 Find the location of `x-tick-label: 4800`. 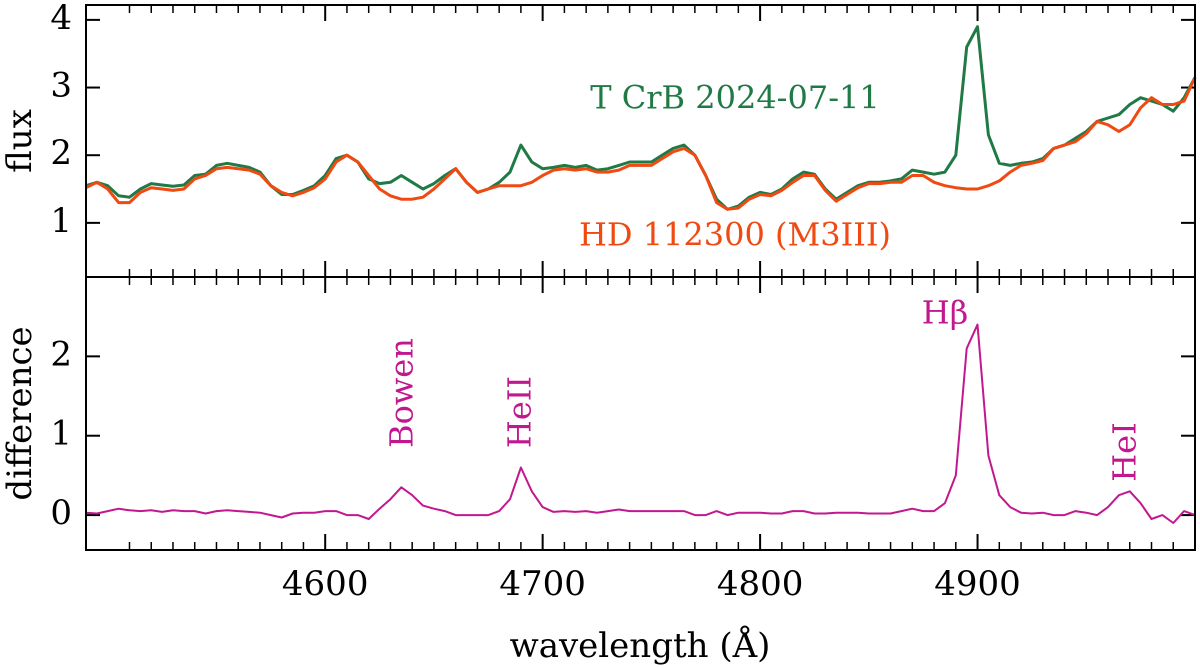

x-tick-label: 4800 is located at coordinates (760, 584).